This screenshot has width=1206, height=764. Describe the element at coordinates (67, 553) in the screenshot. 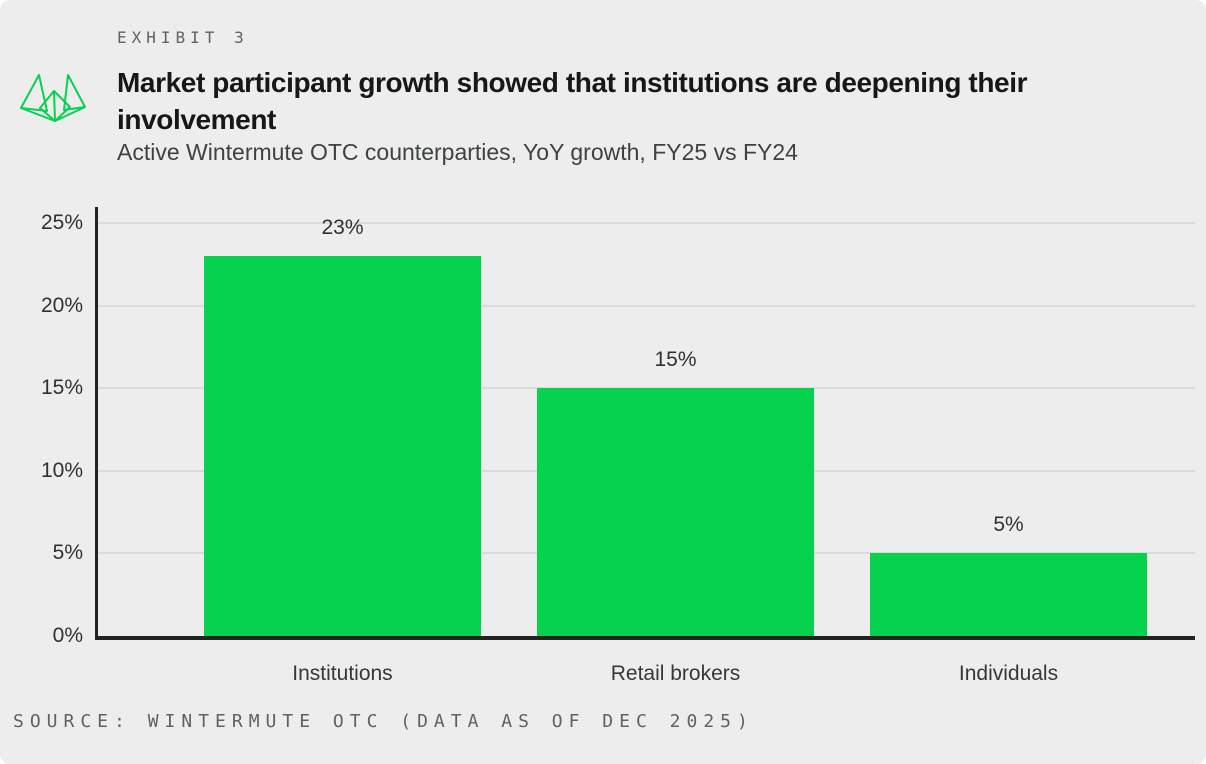

I see `y-tick-label: 5%` at that location.